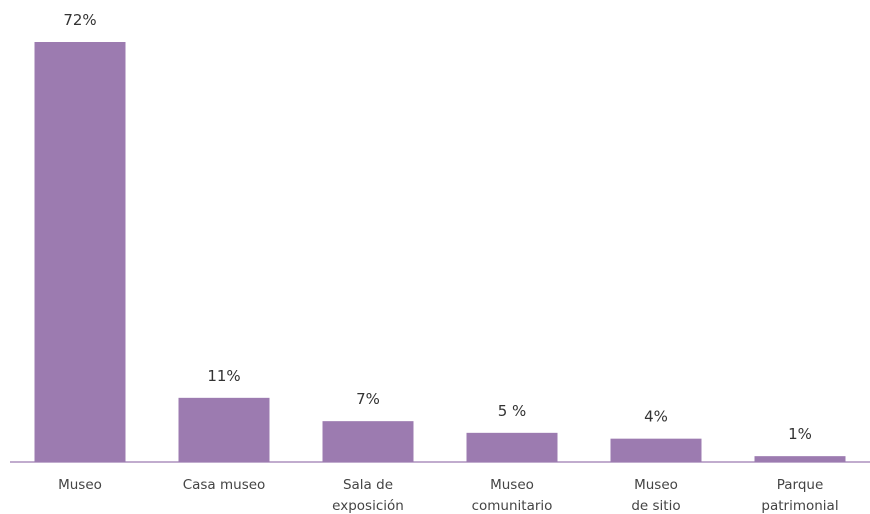  I want to click on value-label-5: 1%, so click(800, 434).